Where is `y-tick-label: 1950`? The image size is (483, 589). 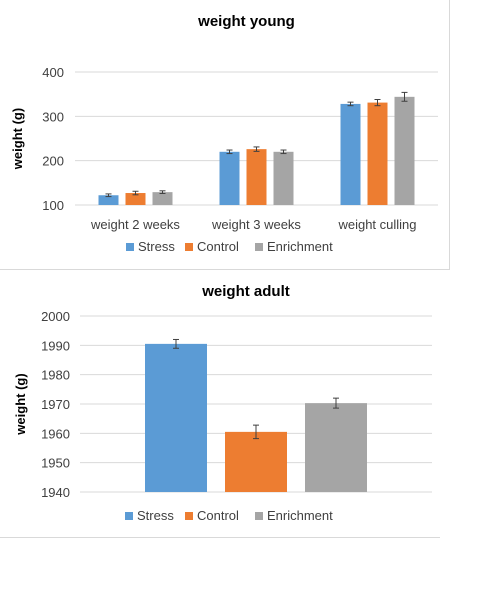
y-tick-label: 1950 is located at coordinates (55, 463).